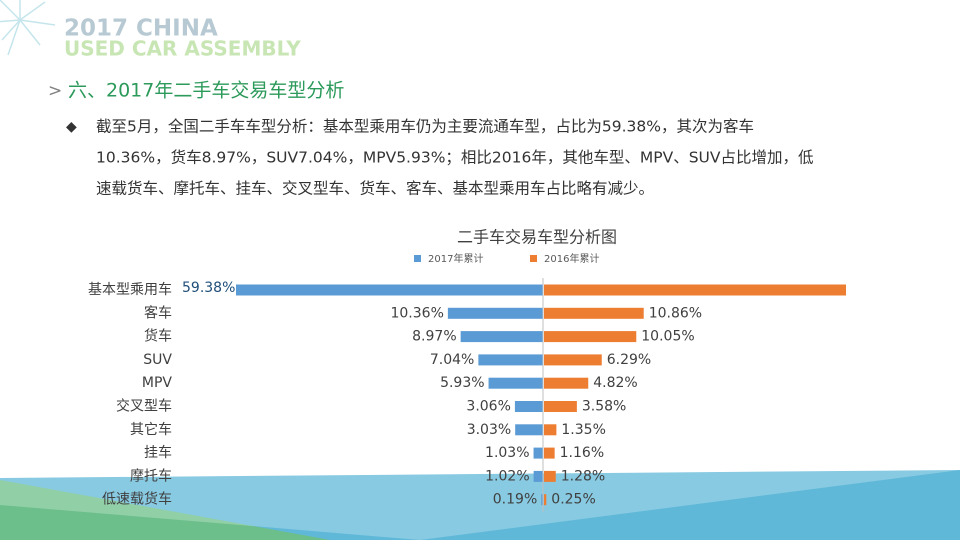 This screenshot has height=540, width=960. Describe the element at coordinates (182, 49) in the screenshot. I see `logo-line2: USED CAR ASSEMBLY` at that location.